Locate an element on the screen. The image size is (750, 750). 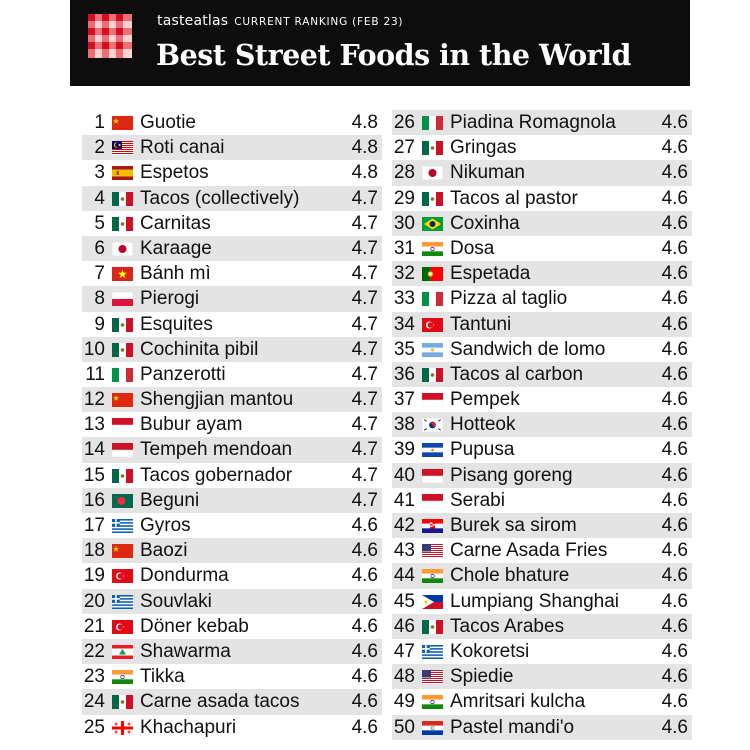
rank-number: 47 is located at coordinates (404, 651).